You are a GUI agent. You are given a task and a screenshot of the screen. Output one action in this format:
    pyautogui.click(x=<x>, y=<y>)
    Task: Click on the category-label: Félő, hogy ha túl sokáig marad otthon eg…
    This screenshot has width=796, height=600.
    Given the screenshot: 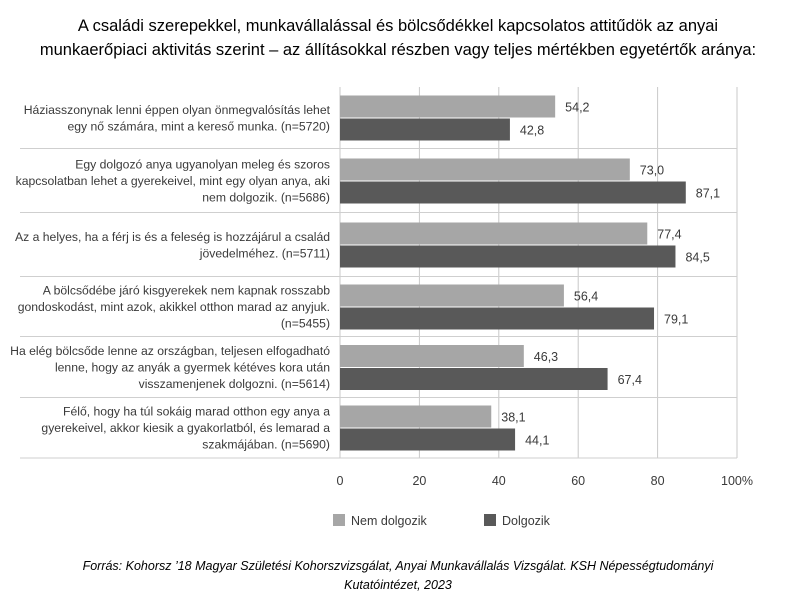 What is the action you would take?
    pyautogui.click(x=196, y=412)
    